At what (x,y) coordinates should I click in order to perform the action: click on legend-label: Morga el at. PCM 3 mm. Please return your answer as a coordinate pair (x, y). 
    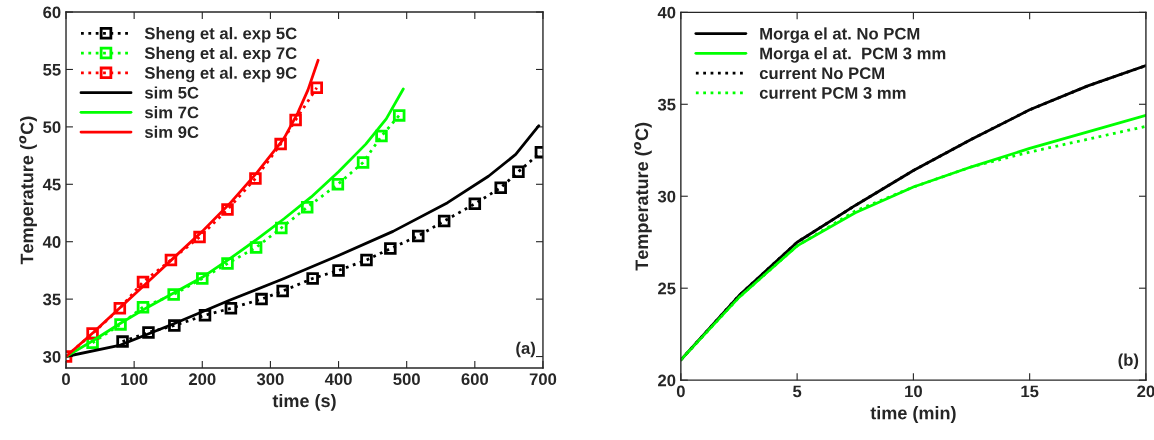
    Looking at the image, I should click on (853, 55).